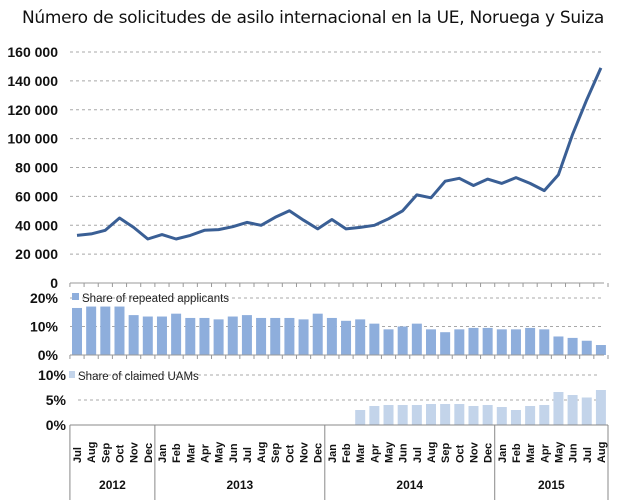 The height and width of the screenshot is (502, 626). I want to click on y-tick-label: 160 000, so click(32, 52).